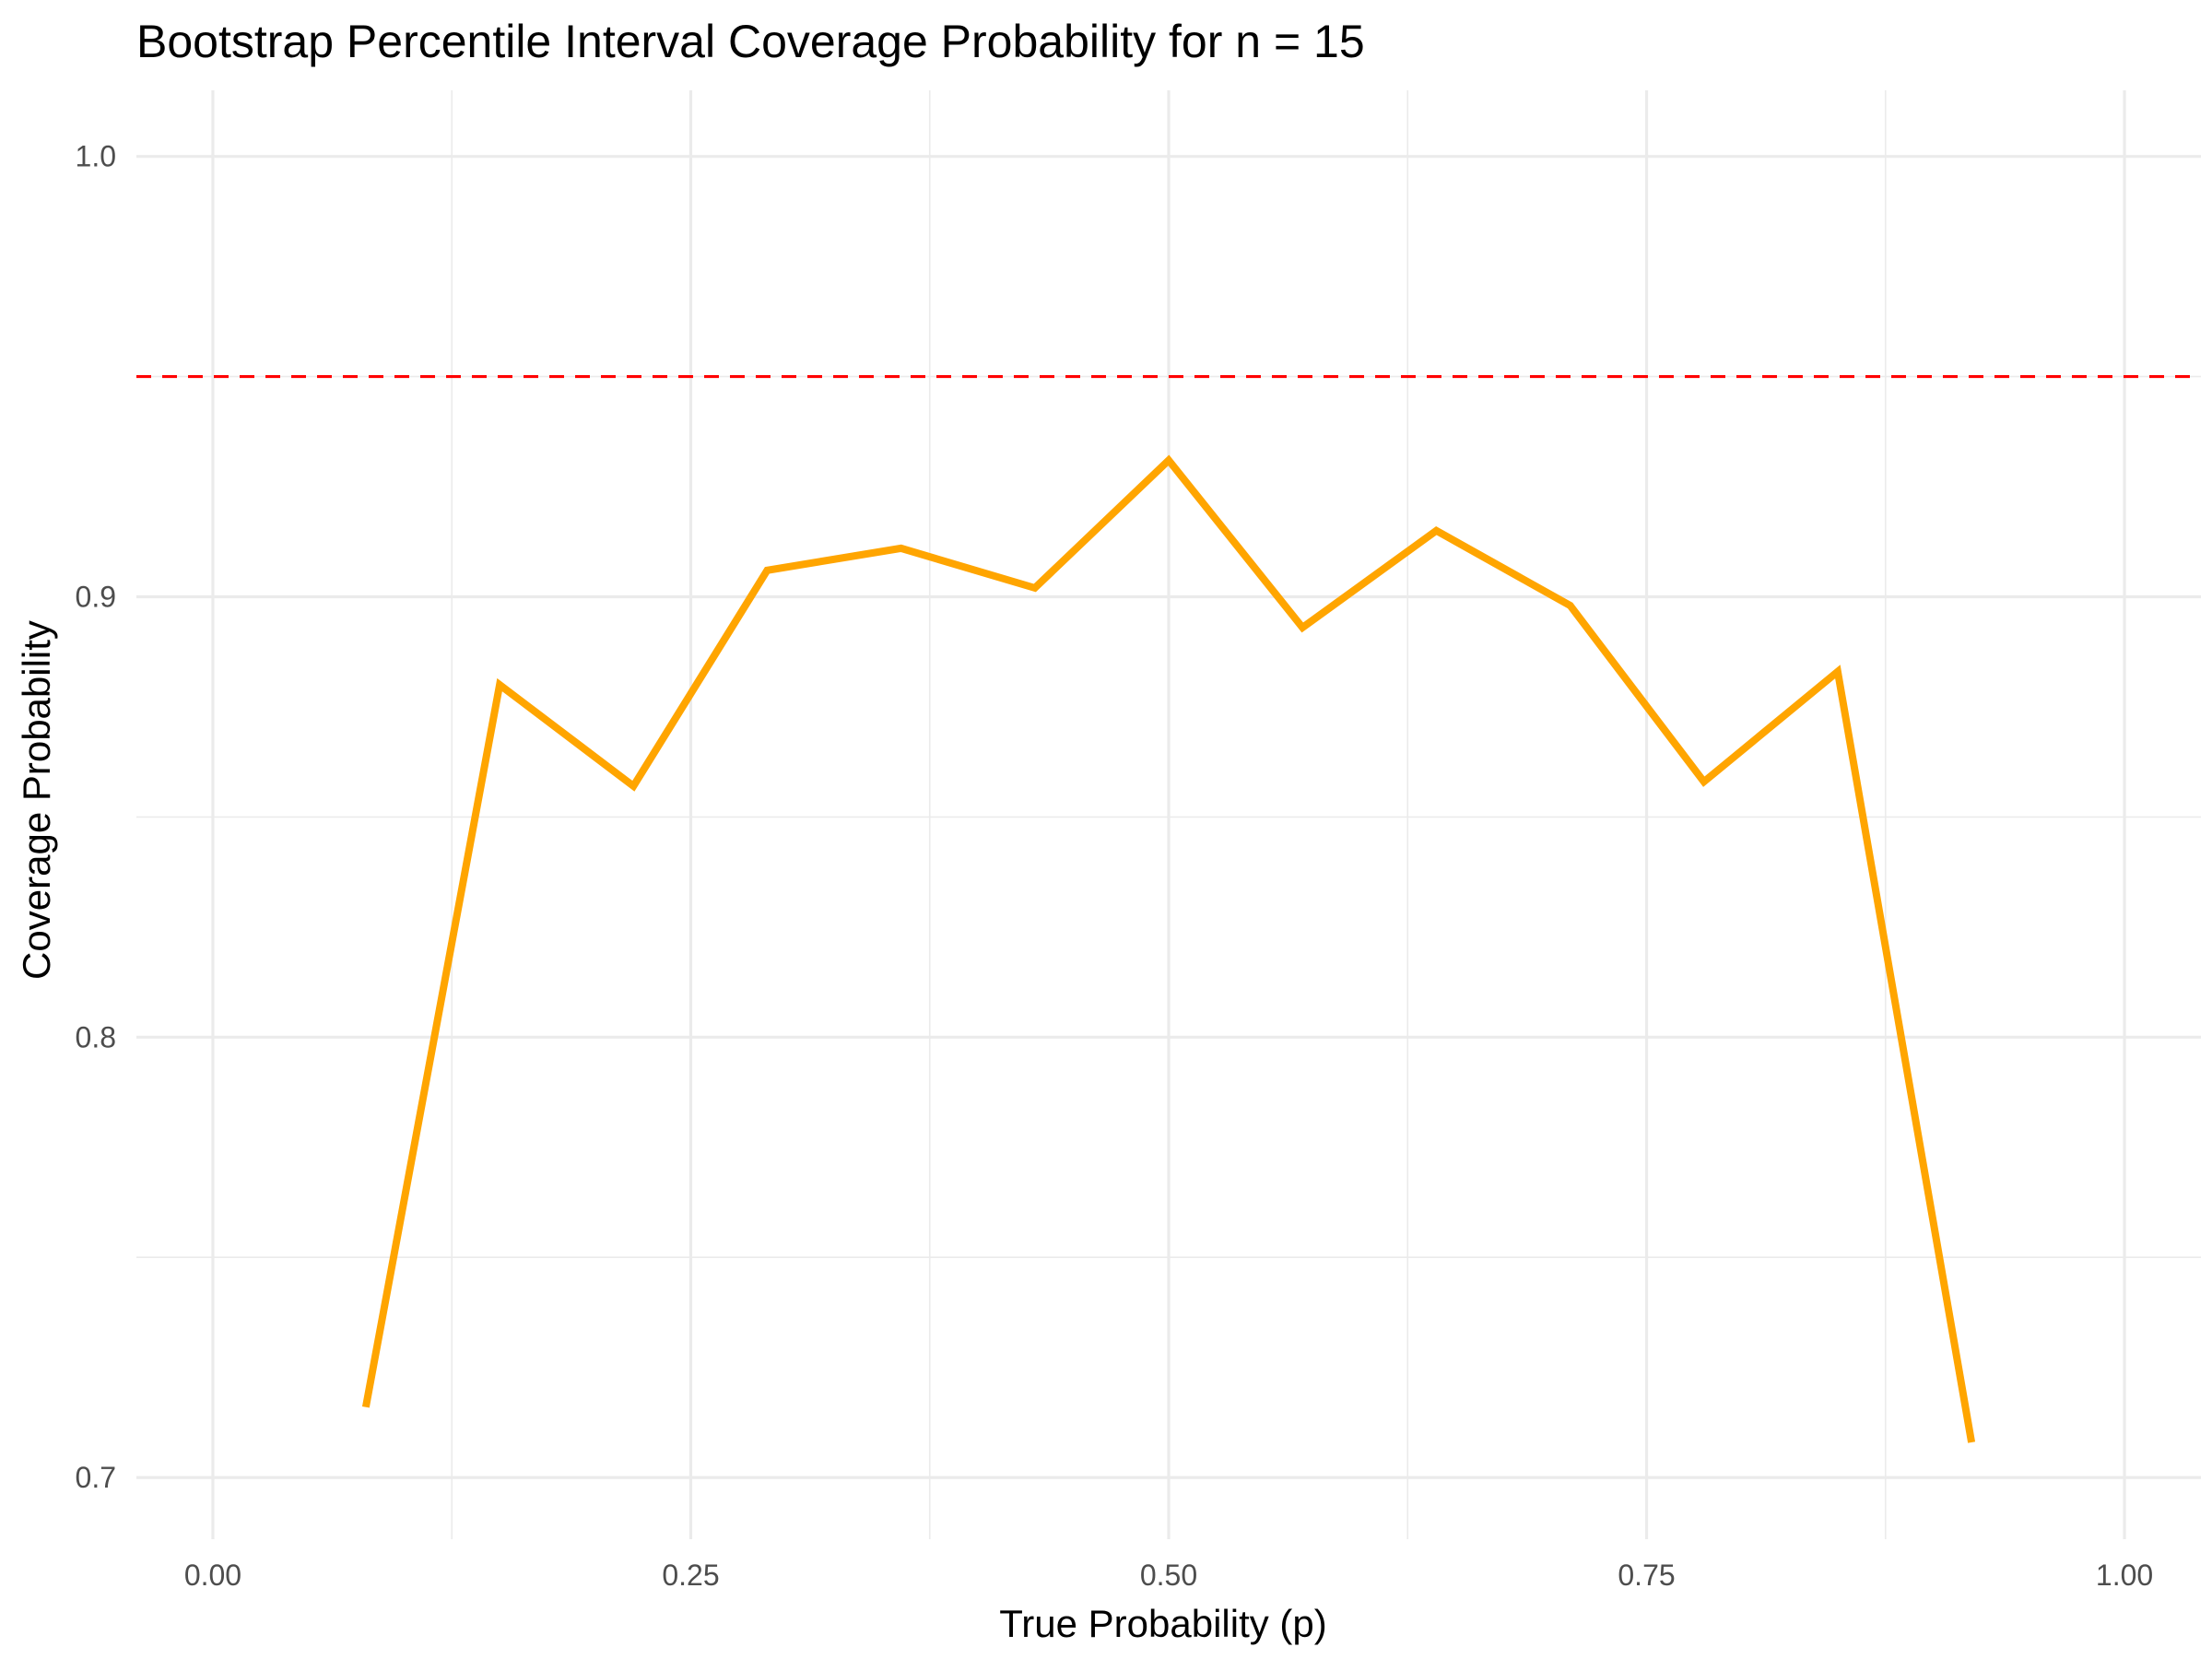 Image resolution: width=2212 pixels, height=1659 pixels. I want to click on y-tick-label: 0.7, so click(96, 1477).